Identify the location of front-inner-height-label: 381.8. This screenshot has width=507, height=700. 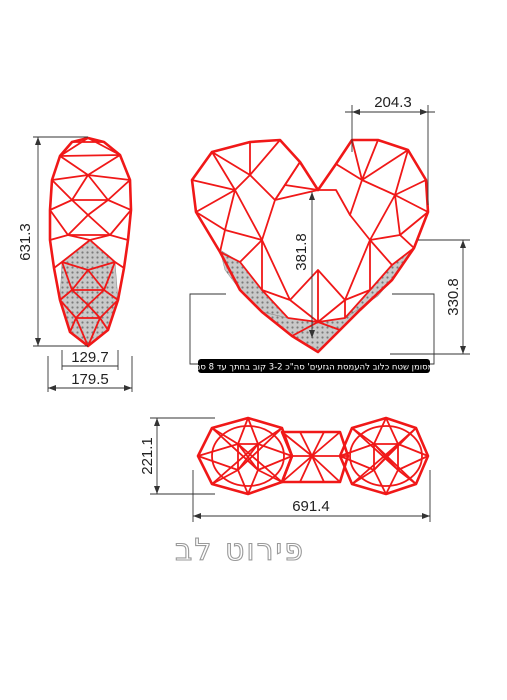
(301, 252).